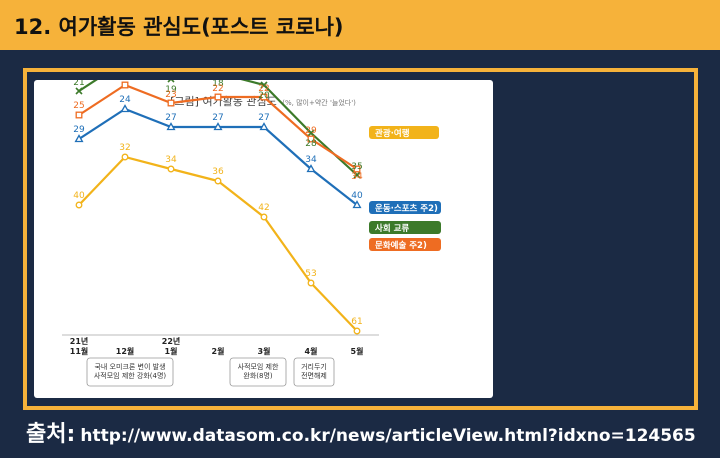  Describe the element at coordinates (171, 160) in the screenshot. I see `data-label-0-2: 34` at that location.